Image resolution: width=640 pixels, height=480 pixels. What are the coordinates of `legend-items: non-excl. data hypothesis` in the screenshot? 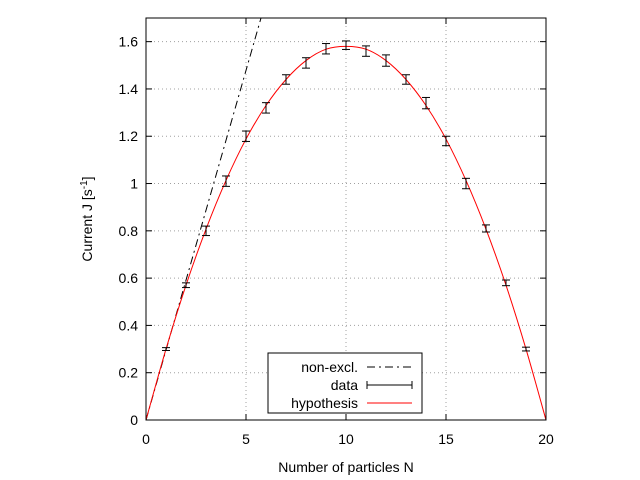 It's located at (352, 385).